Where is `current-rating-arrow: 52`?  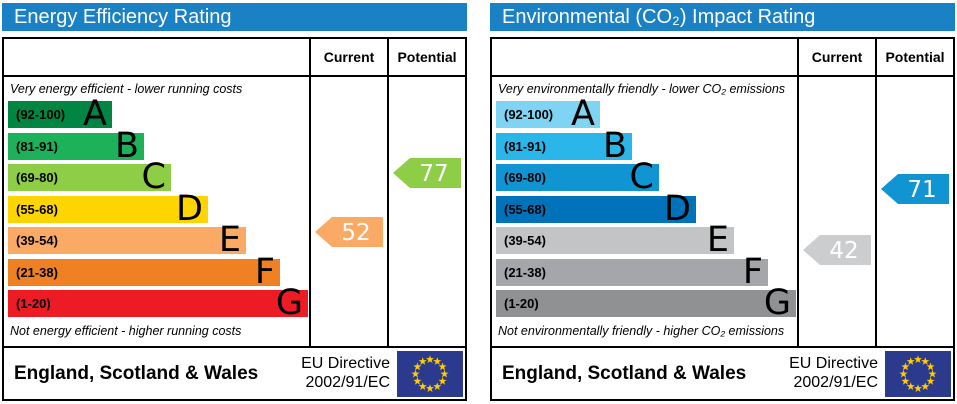 current-rating-arrow: 52 is located at coordinates (349, 232).